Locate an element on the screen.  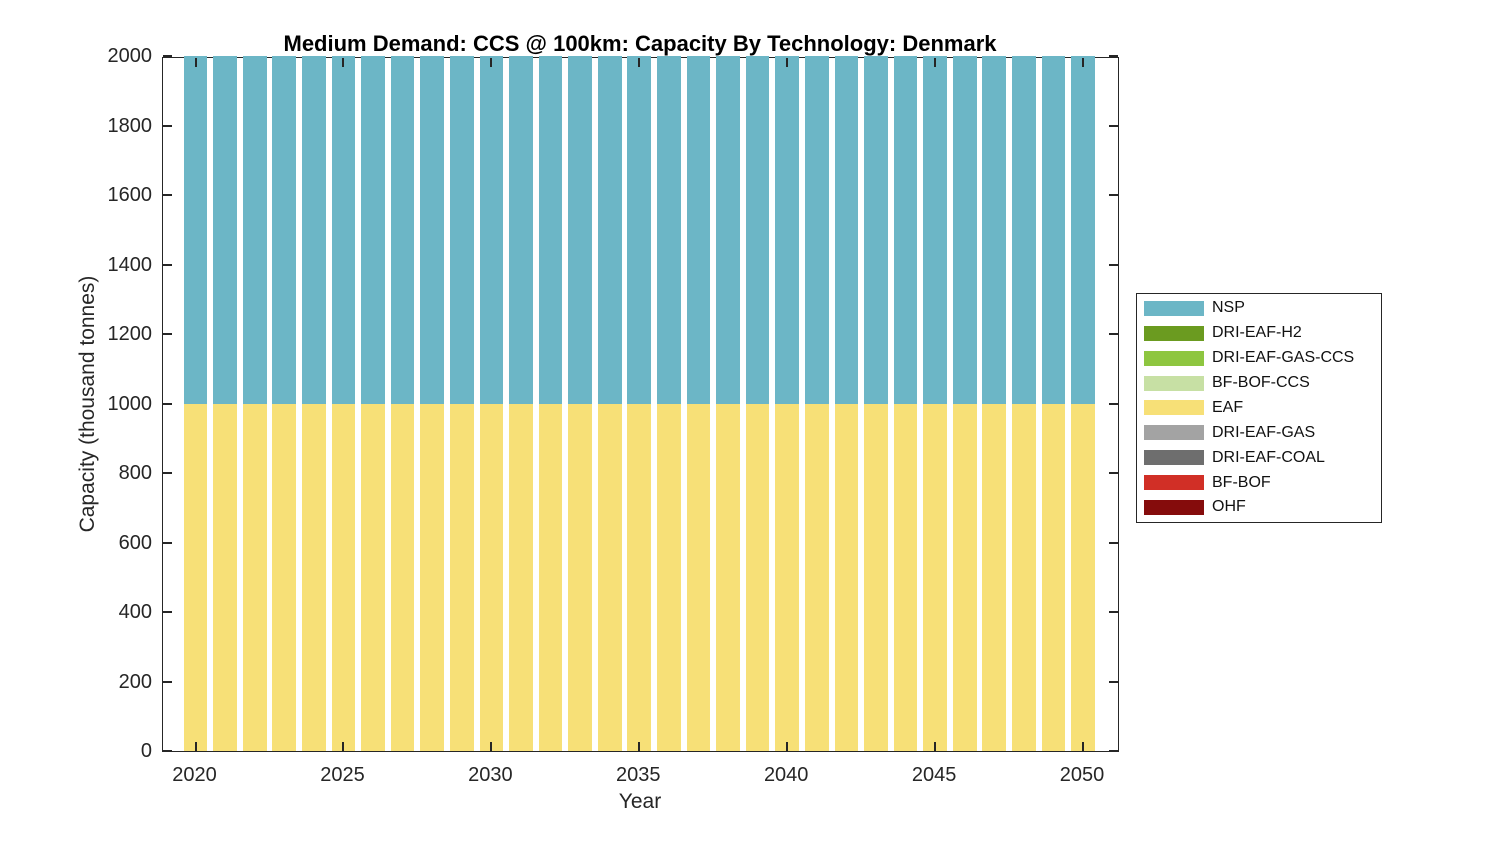
y-tick-label: 1000 is located at coordinates (130, 403).